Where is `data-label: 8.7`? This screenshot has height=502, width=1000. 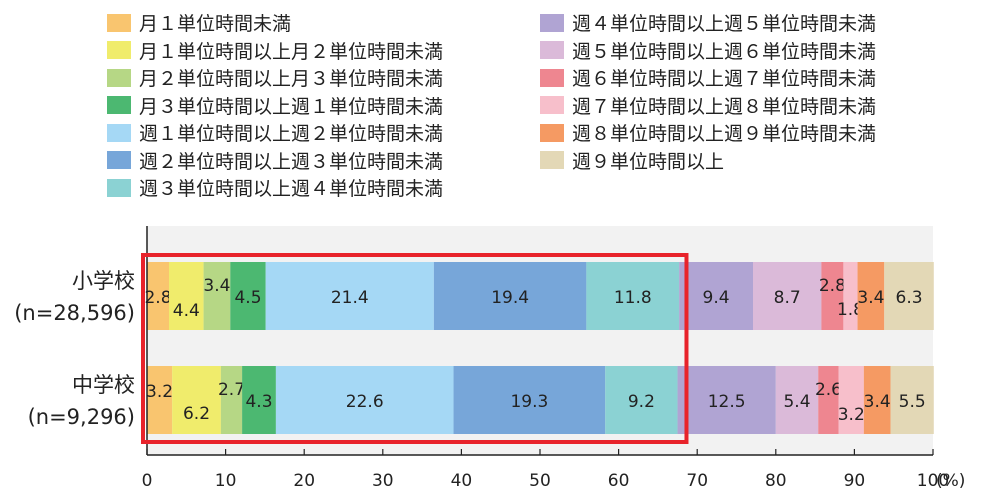 data-label: 8.7 is located at coordinates (787, 298).